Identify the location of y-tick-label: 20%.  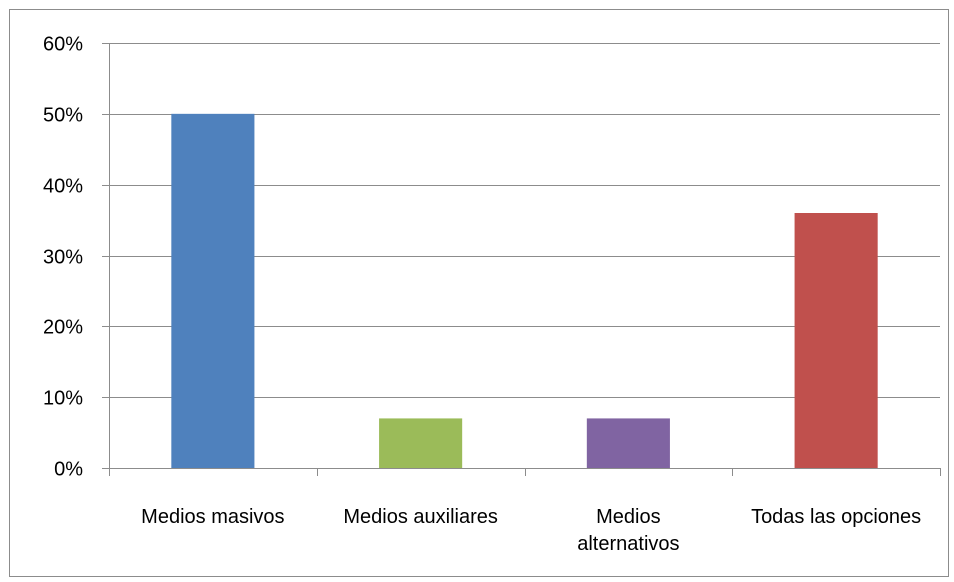
(63, 328).